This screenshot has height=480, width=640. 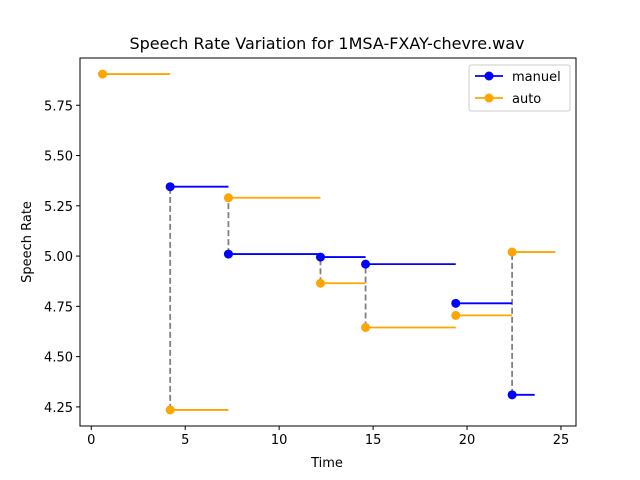 What do you see at coordinates (185, 440) in the screenshot?
I see `x-tick-label-1: 5` at bounding box center [185, 440].